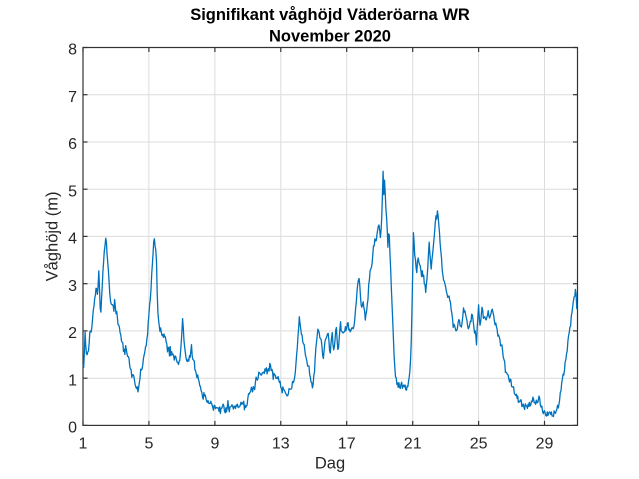 This screenshot has height=479, width=639. Describe the element at coordinates (347, 443) in the screenshot. I see `svg-text: 17` at that location.